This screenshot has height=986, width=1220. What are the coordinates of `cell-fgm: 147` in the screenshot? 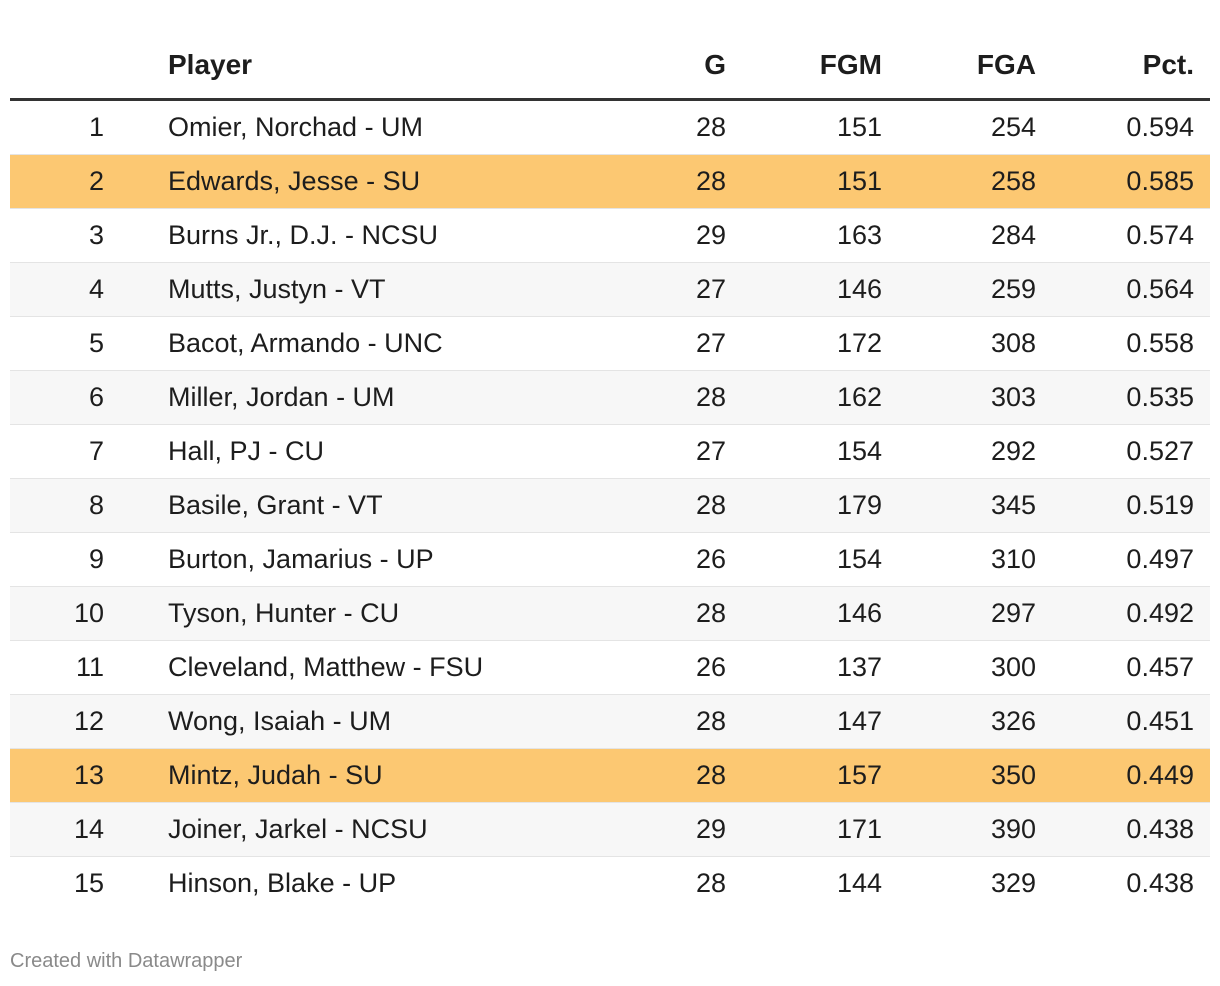 It's located at (804, 721).